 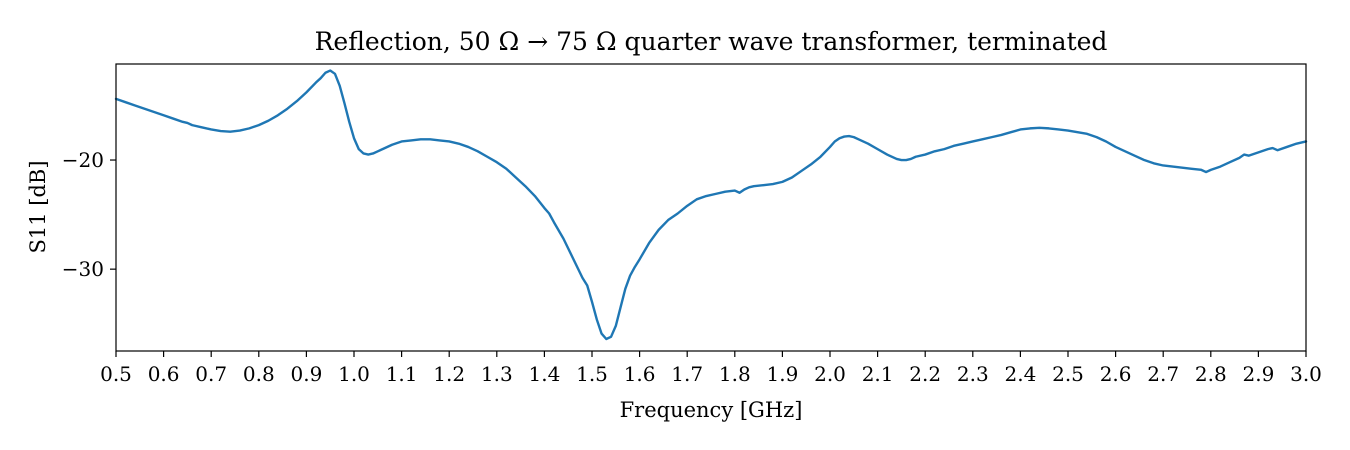 I want to click on x-tick-label: 3.0, so click(x=1306, y=374).